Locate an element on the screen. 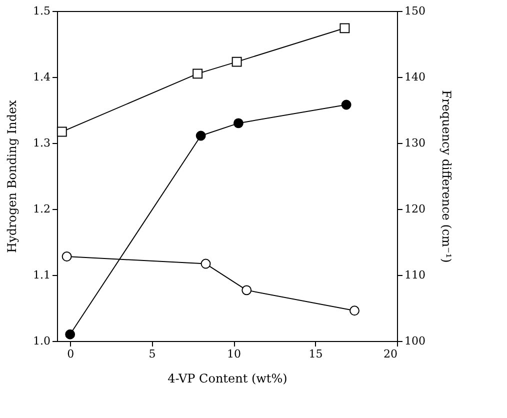 The image size is (507, 418). y2-axis-title: Frequency difference (cm⁻¹) is located at coordinates (446, 176).